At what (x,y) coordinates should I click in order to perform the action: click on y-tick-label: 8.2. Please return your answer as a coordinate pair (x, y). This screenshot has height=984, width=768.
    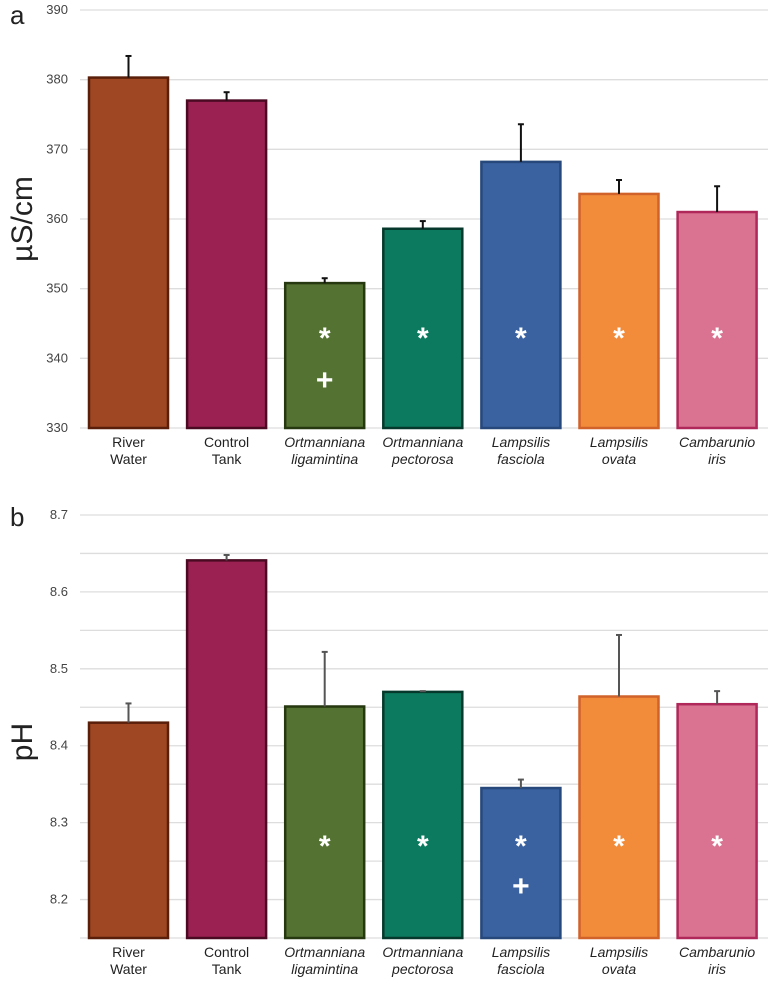
    Looking at the image, I should click on (59, 899).